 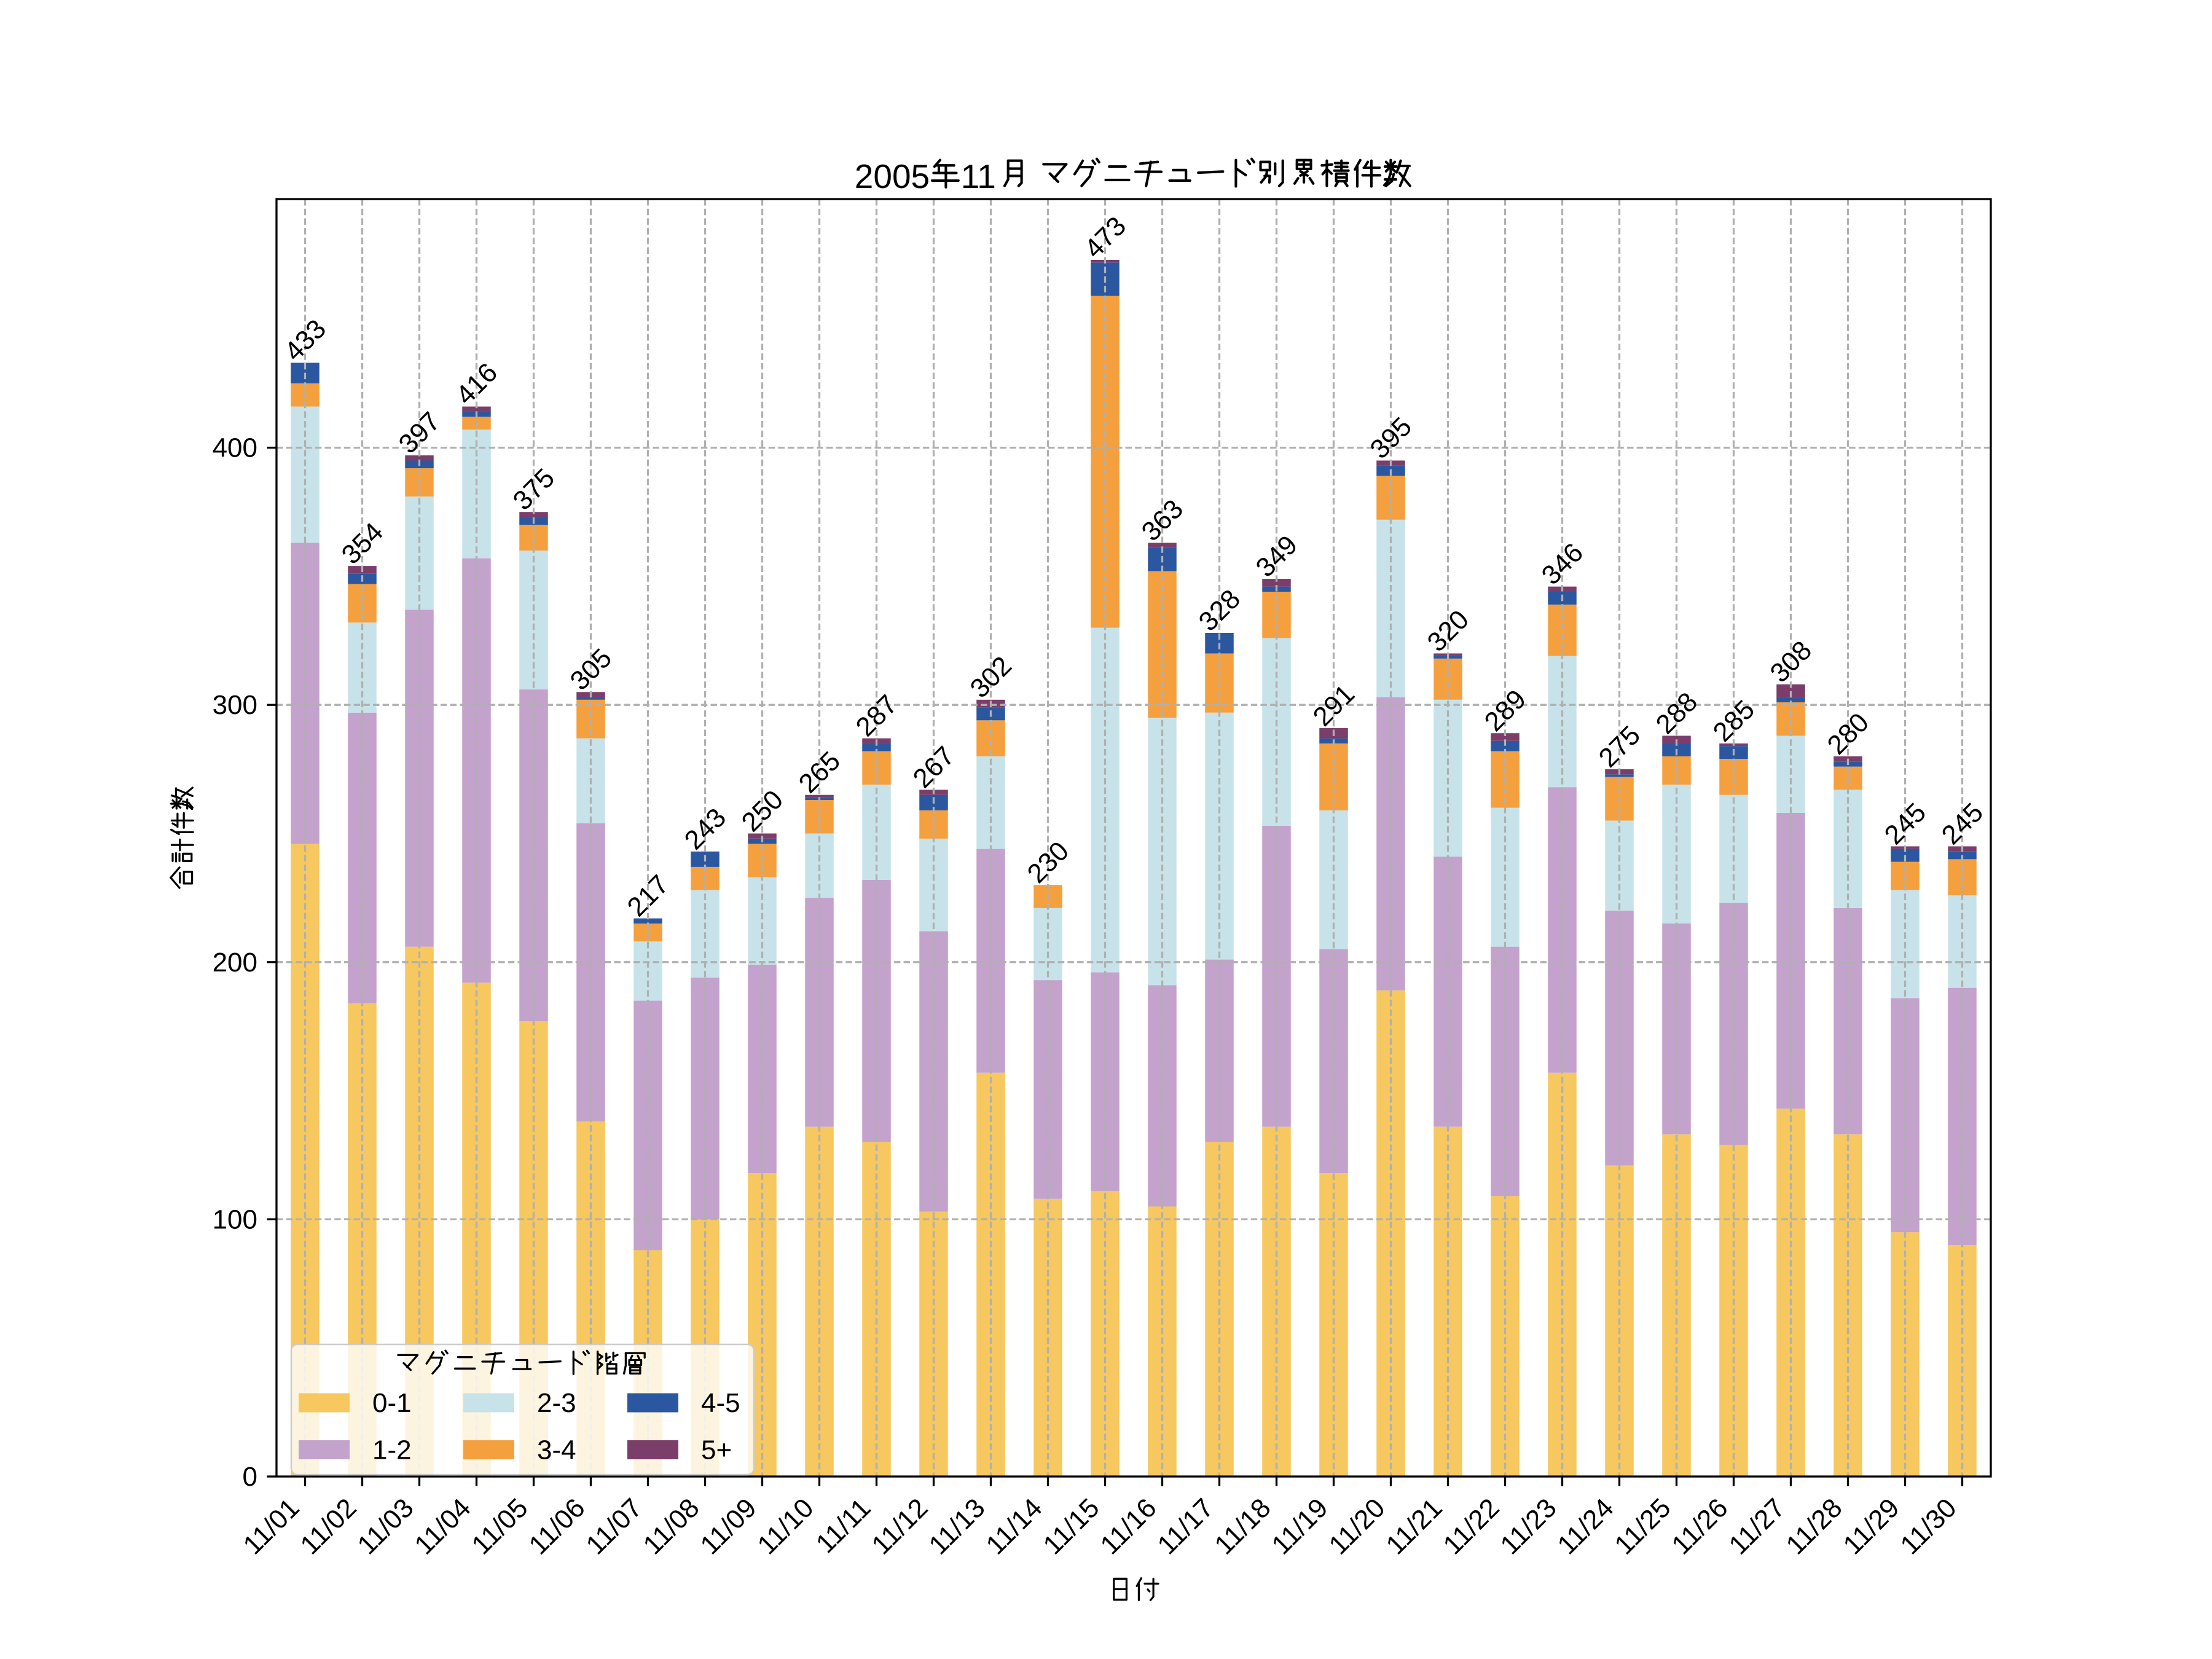 I want to click on svg-text: 400, so click(x=235, y=448).